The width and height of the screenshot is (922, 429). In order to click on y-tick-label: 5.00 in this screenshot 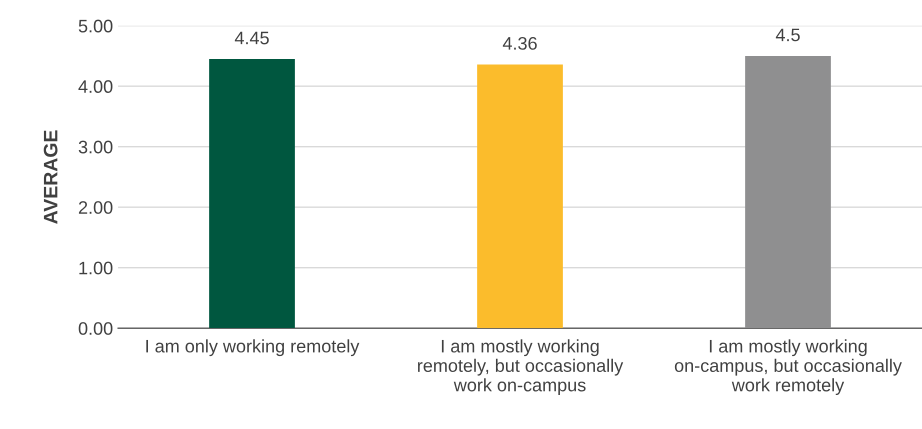, I will do `click(95, 26)`.